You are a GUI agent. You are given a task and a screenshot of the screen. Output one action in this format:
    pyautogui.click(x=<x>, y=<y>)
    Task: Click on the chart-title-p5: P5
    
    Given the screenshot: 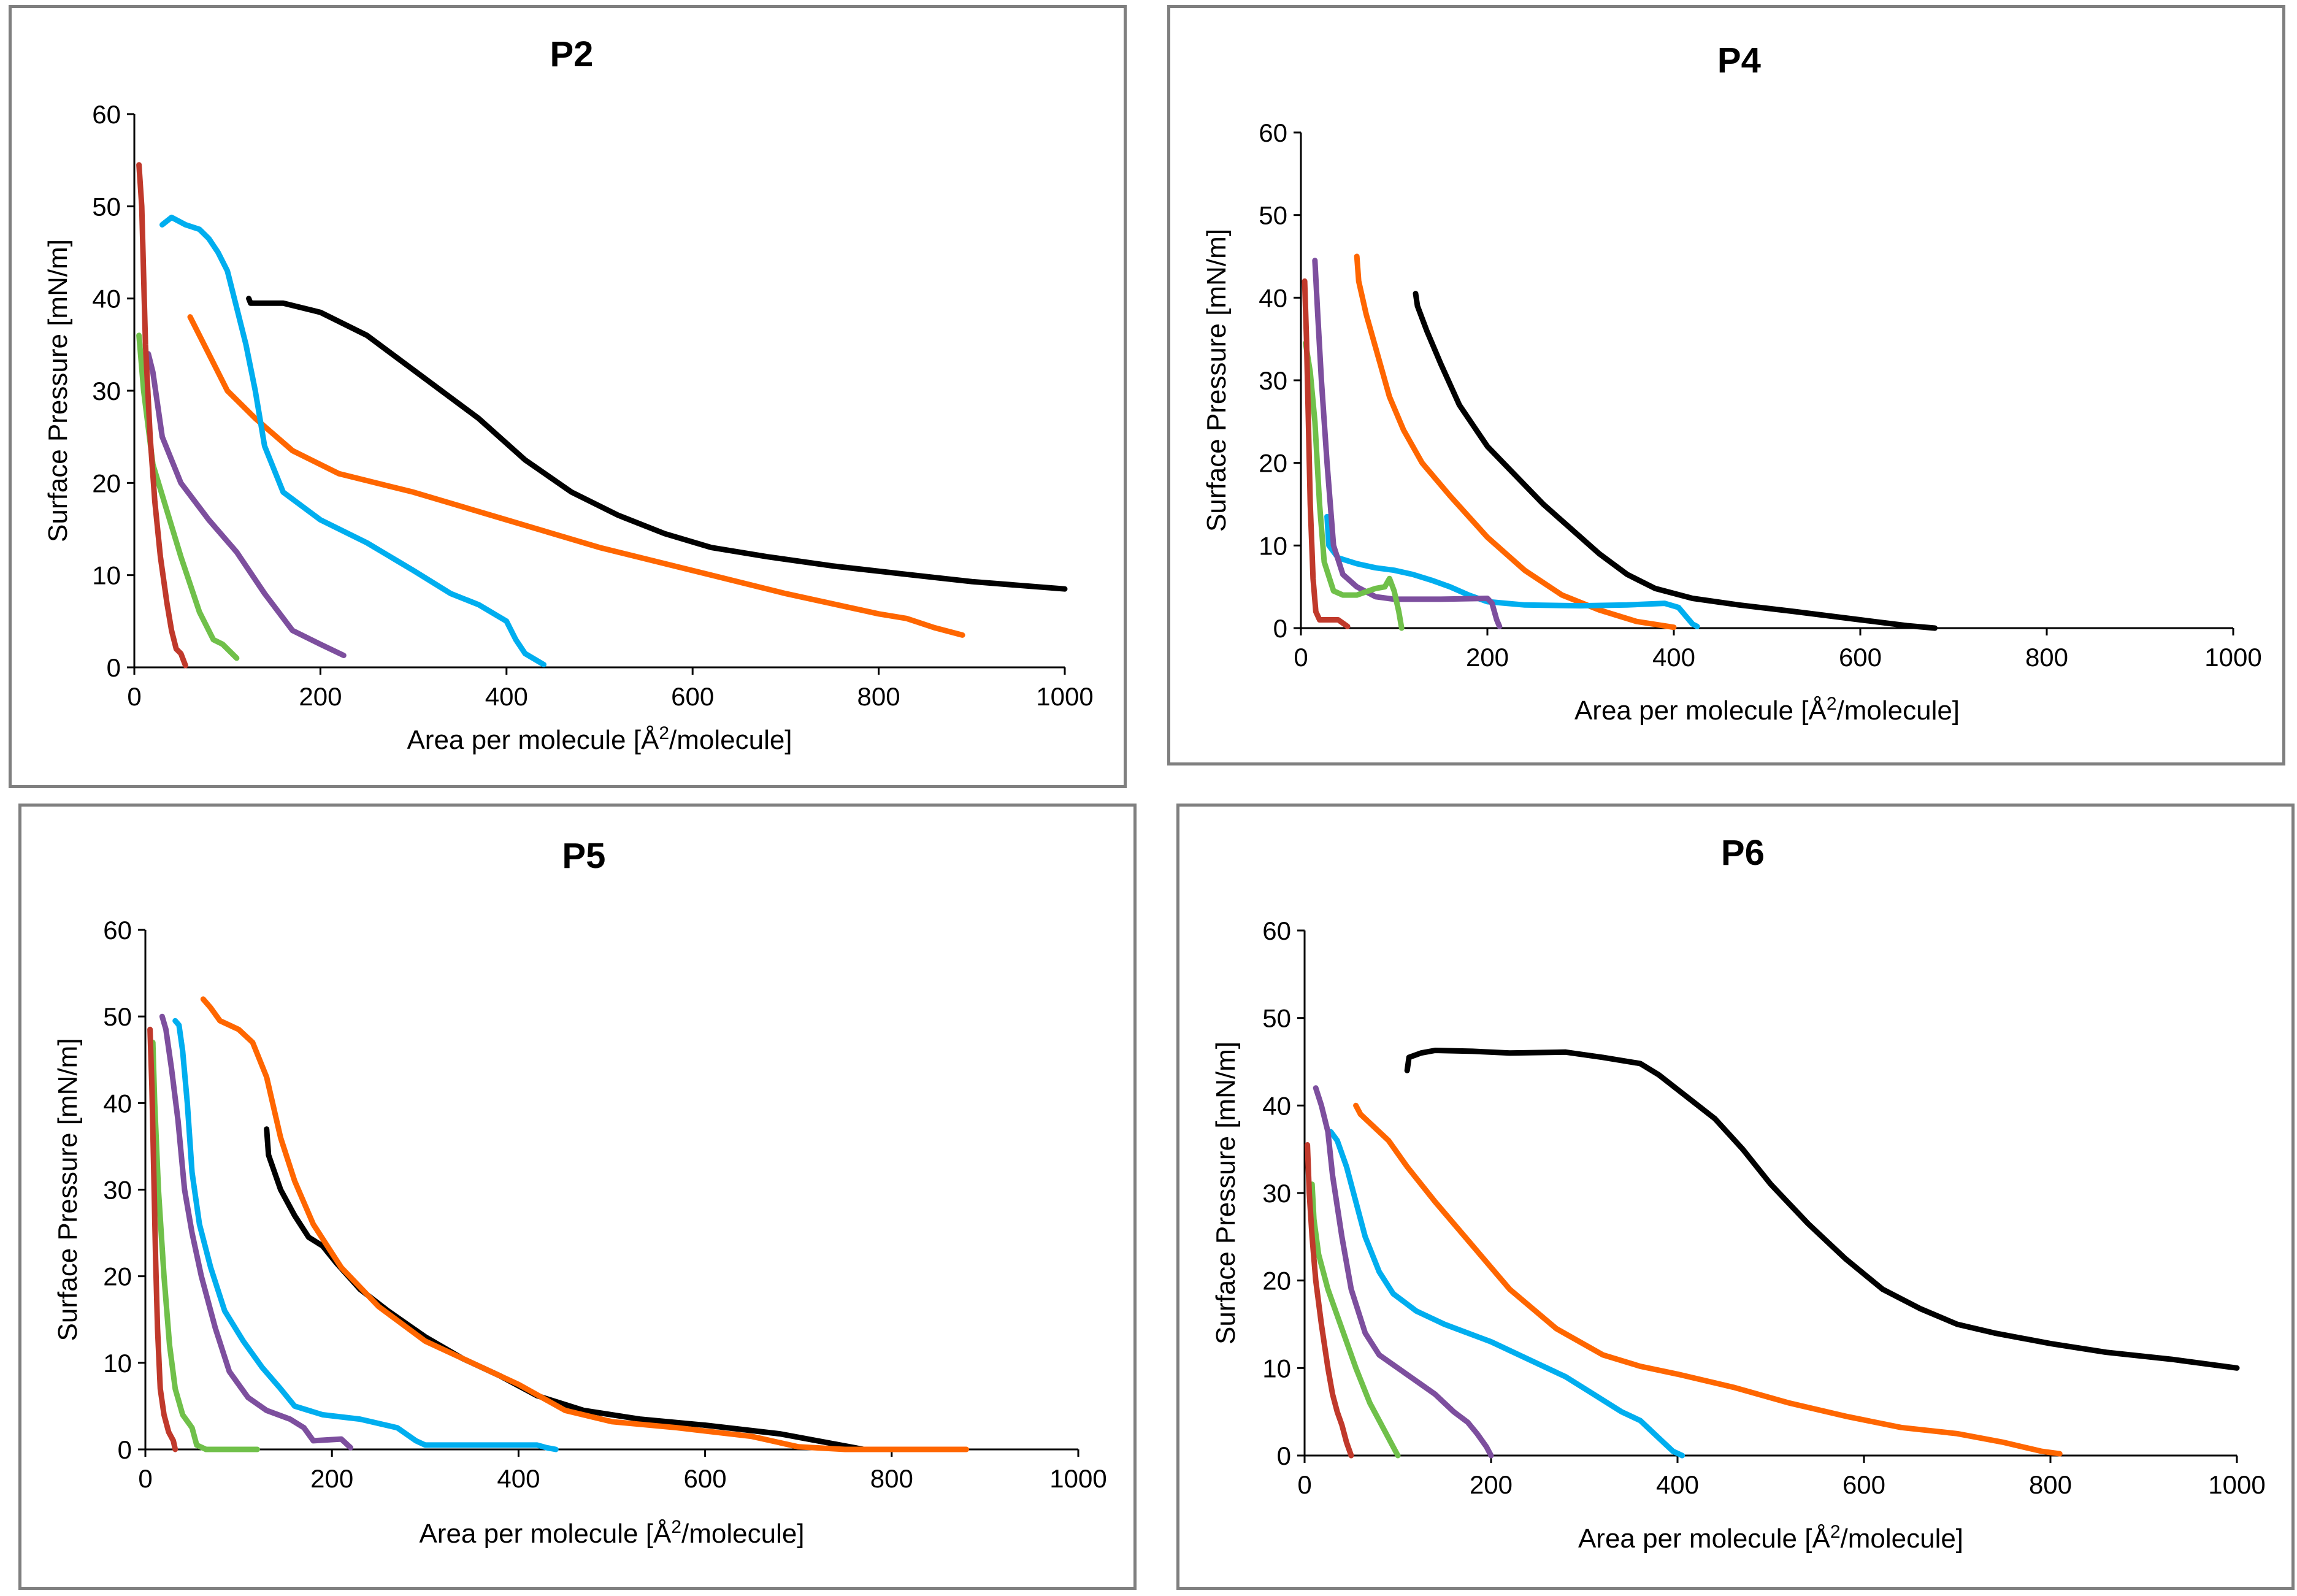 What is the action you would take?
    pyautogui.click(x=583, y=856)
    